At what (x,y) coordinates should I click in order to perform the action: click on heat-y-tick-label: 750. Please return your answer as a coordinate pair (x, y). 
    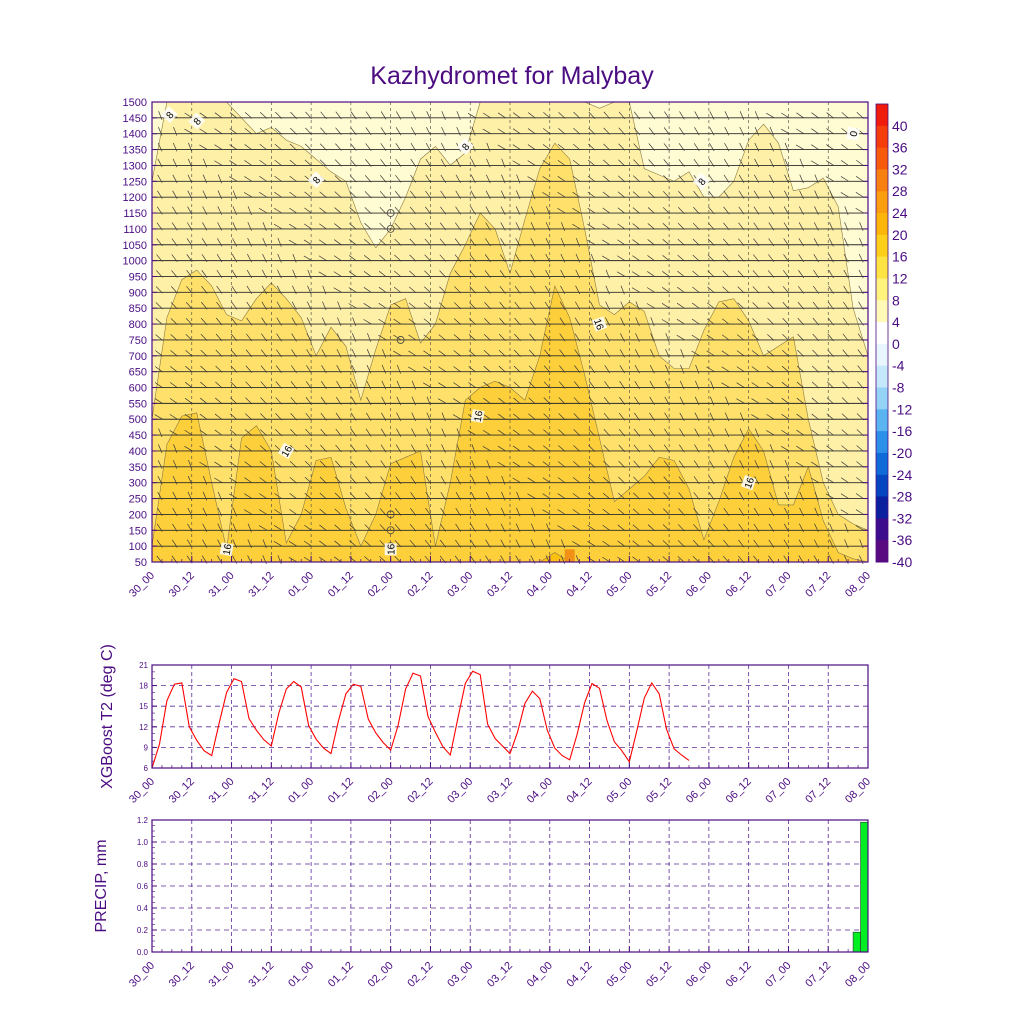
    Looking at the image, I should click on (138, 341).